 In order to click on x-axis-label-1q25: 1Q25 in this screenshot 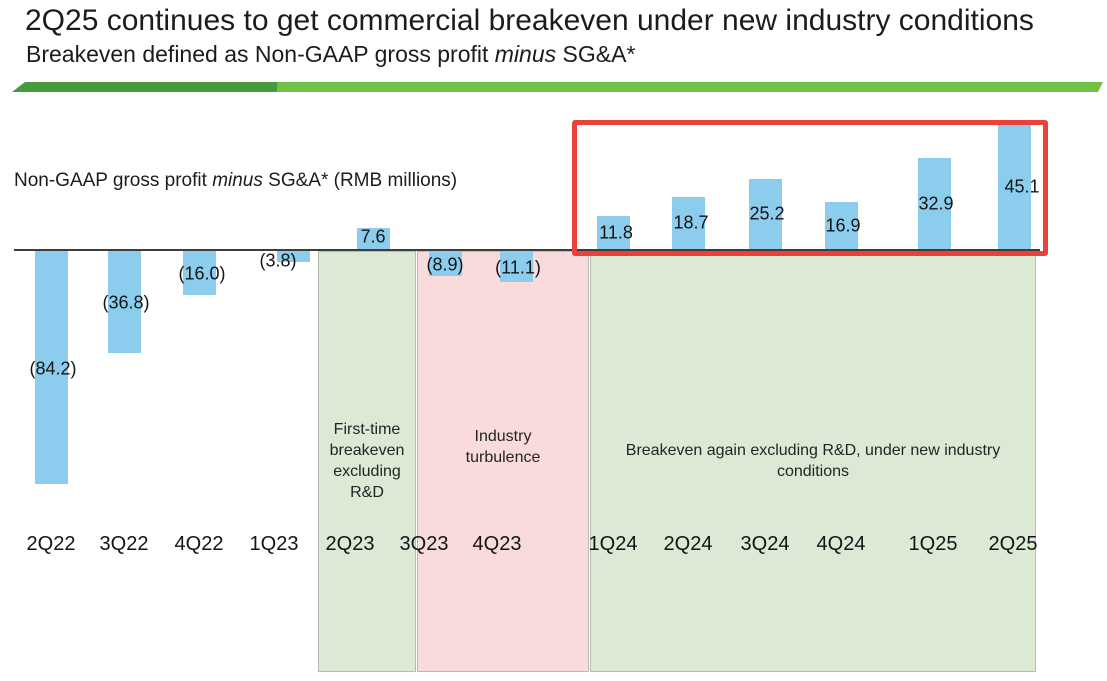, I will do `click(933, 544)`.